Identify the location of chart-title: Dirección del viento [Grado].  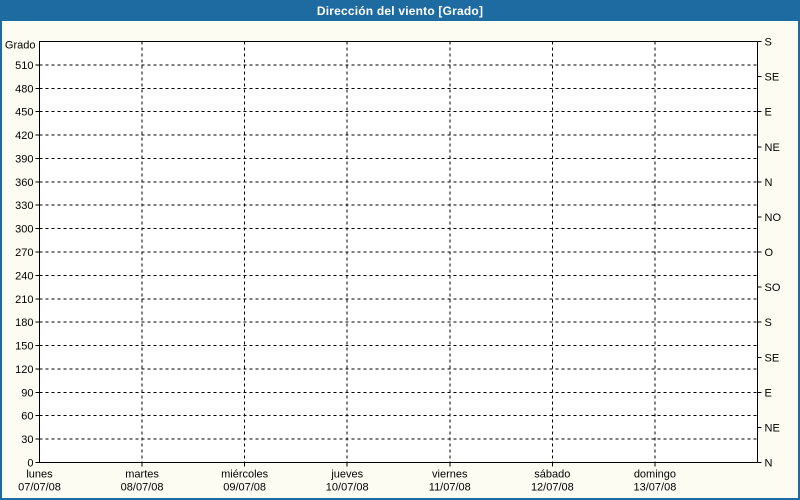
(400, 11).